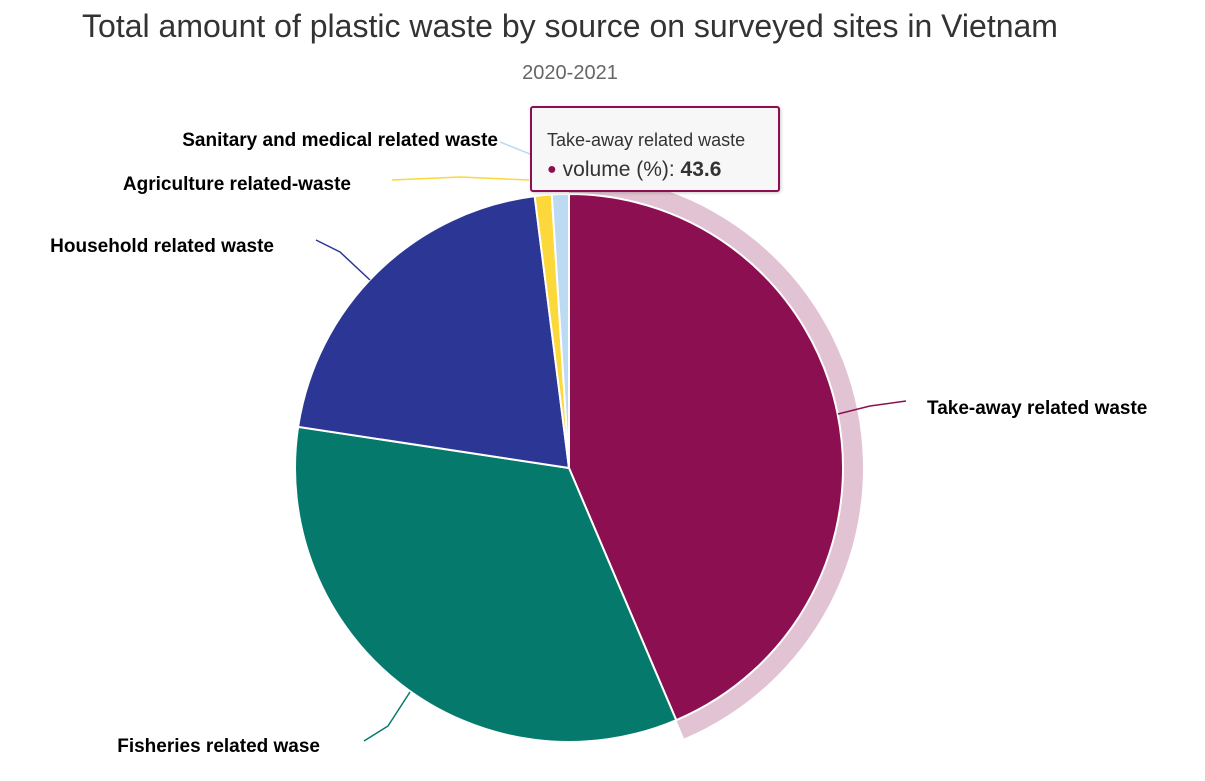 The height and width of the screenshot is (781, 1205). I want to click on pie-slice-household-related-waste, so click(433, 332).